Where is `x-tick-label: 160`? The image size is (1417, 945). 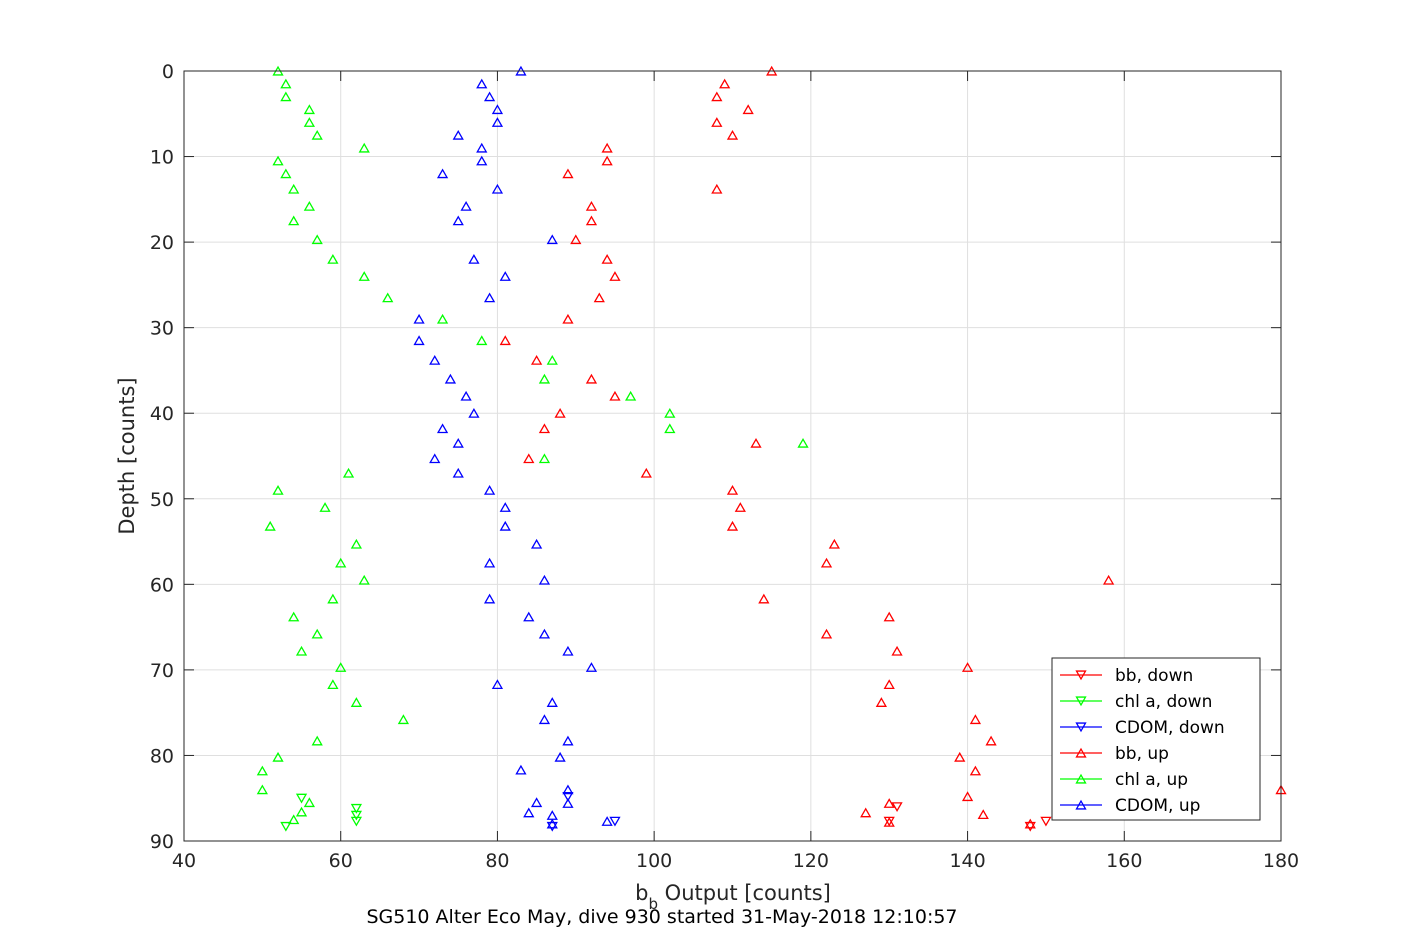
x-tick-label: 160 is located at coordinates (1124, 861).